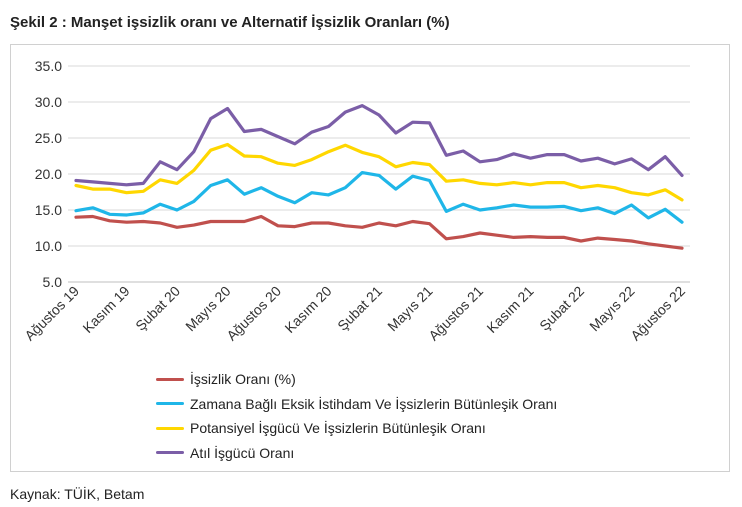 The image size is (742, 507). Describe the element at coordinates (455, 313) in the screenshot. I see `x-tick-label: Ağustos 21` at that location.